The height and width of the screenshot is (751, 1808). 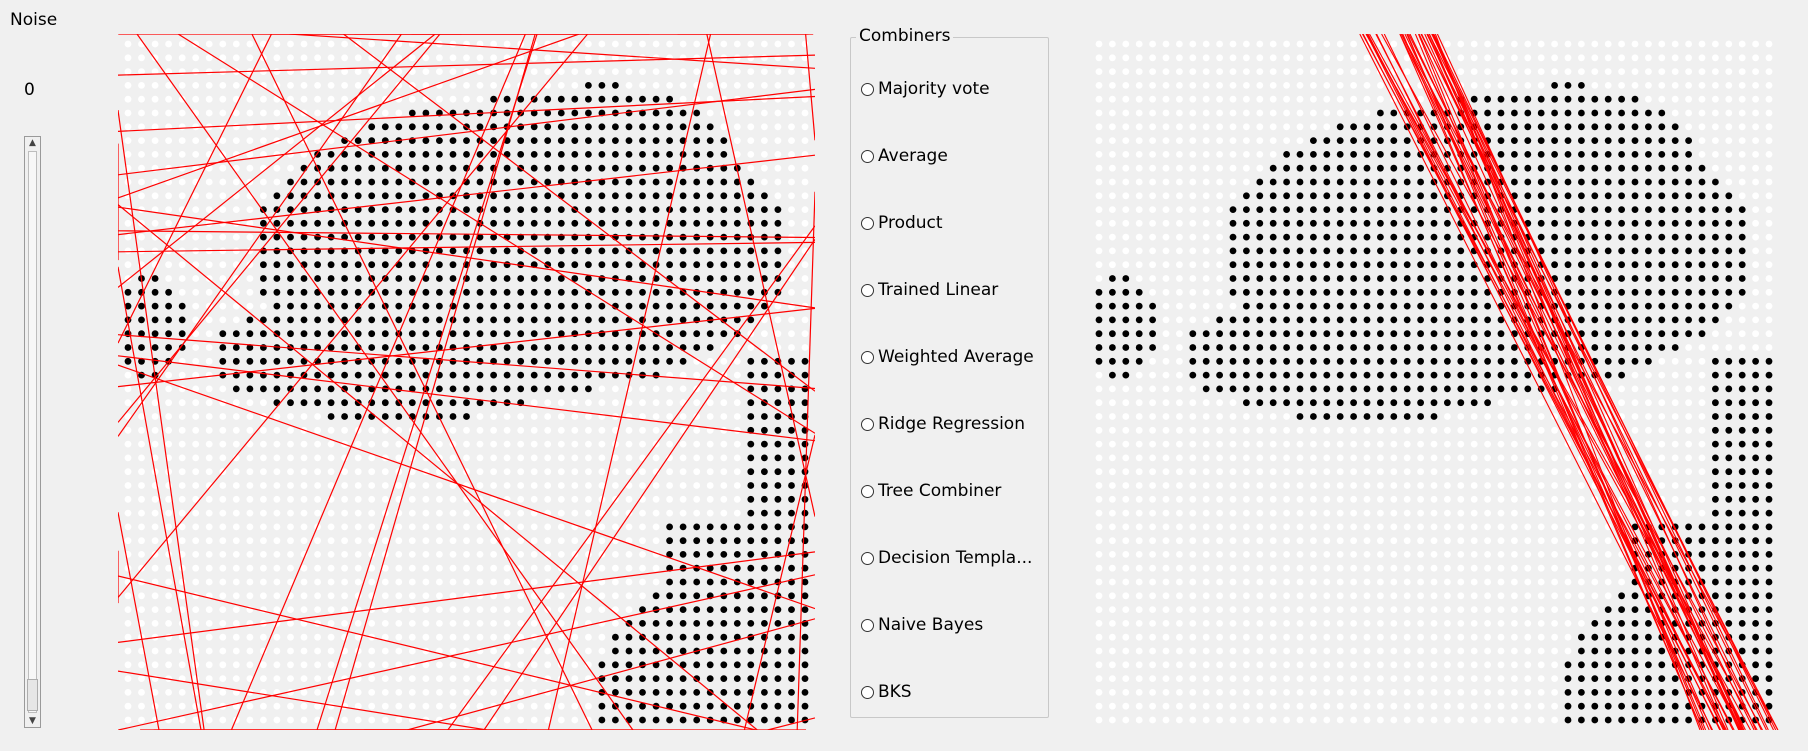 I want to click on radio-ridge-regression: Ridge Regression, so click(x=943, y=424).